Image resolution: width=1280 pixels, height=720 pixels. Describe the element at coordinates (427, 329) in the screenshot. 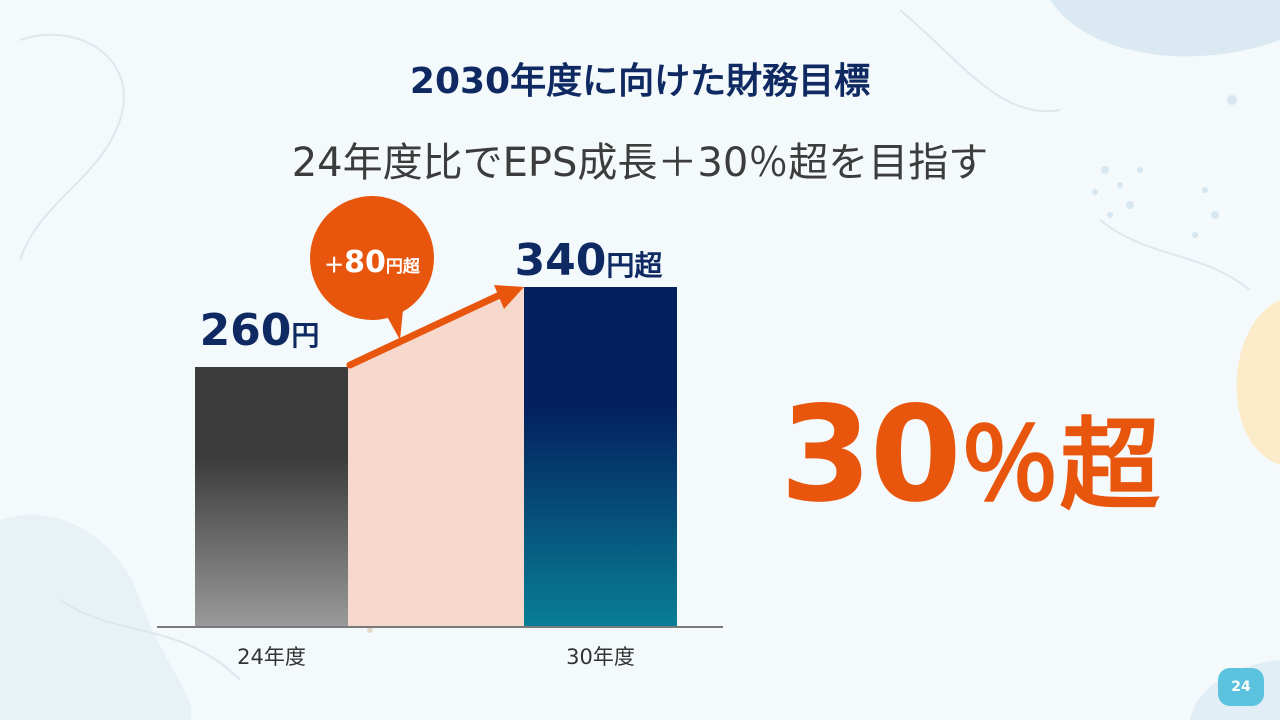

I see `growth-arrow` at that location.